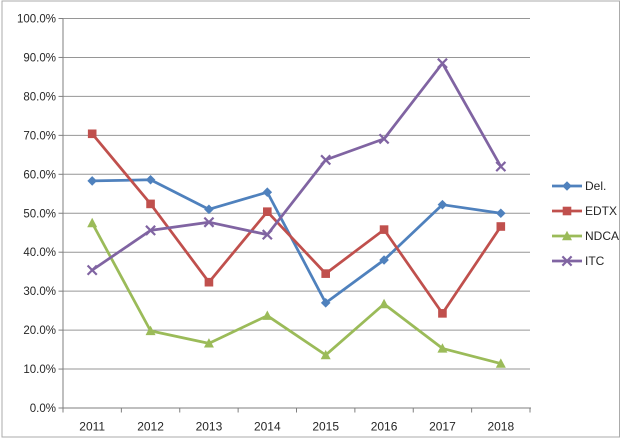 The height and width of the screenshot is (446, 628). I want to click on legend-marker-itc, so click(567, 261).